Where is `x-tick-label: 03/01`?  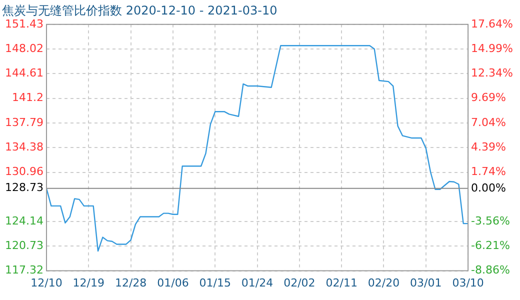 x-tick-label: 03/01 is located at coordinates (426, 283).